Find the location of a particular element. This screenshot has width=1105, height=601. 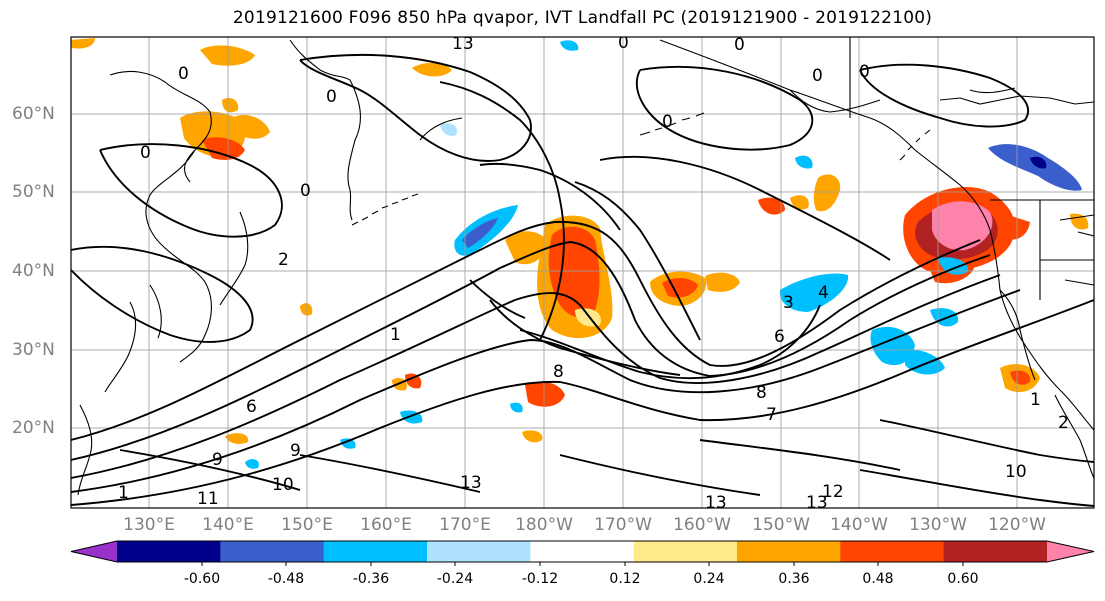

lon-label-160e: 160°E is located at coordinates (386, 525).